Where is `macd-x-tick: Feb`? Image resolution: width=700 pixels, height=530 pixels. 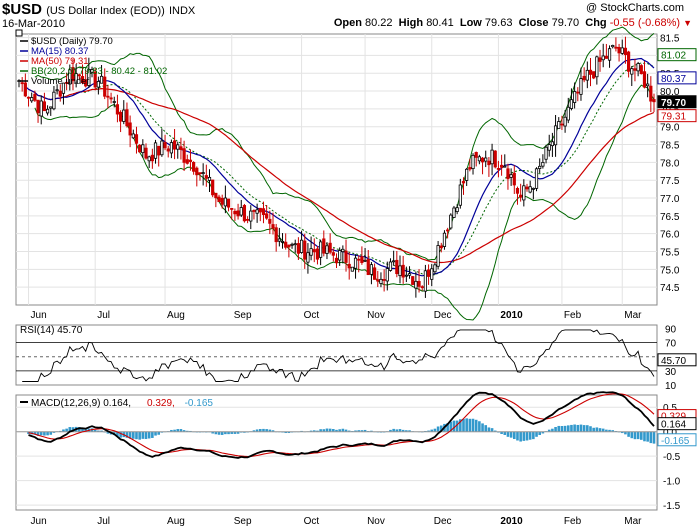 macd-x-tick: Feb is located at coordinates (573, 521).